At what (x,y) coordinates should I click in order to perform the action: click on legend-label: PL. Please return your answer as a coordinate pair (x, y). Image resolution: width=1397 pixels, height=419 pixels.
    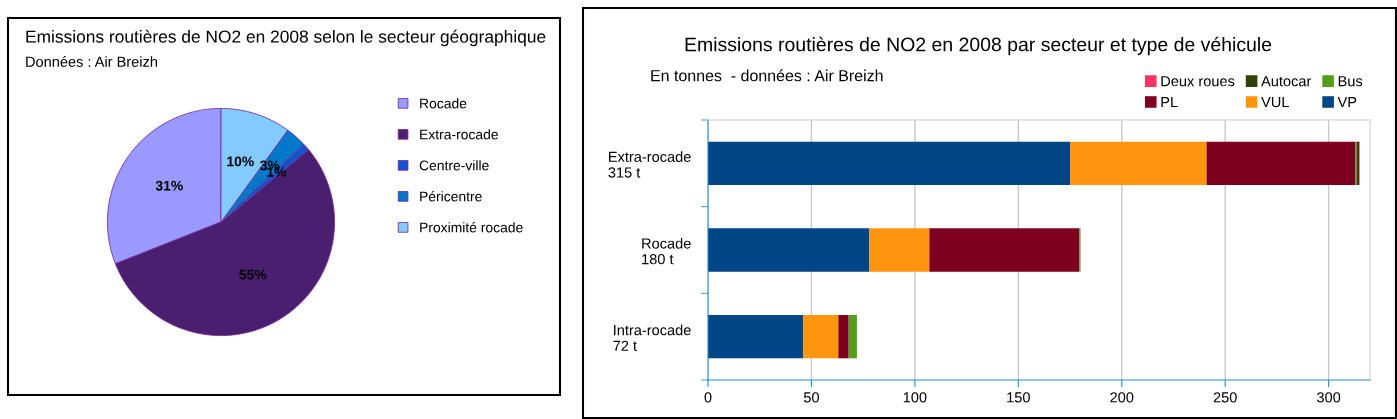
    Looking at the image, I should click on (1169, 102).